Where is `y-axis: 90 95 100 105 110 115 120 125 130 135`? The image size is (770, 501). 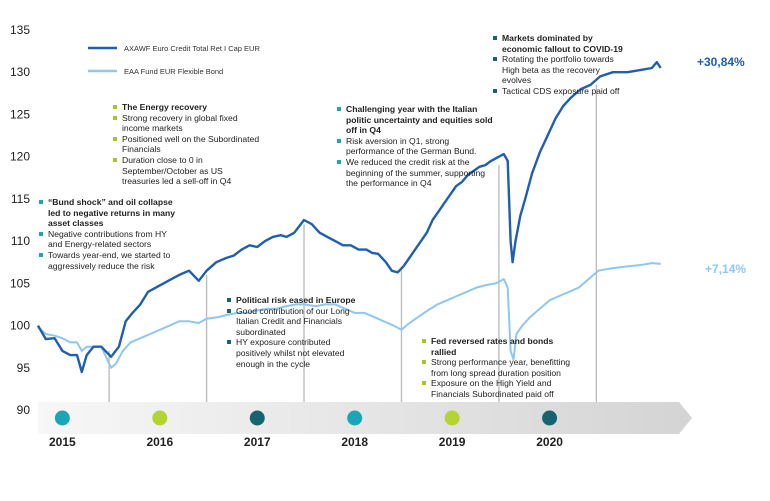 y-axis: 90 95 100 105 110 115 120 125 130 135 is located at coordinates (20, 220).